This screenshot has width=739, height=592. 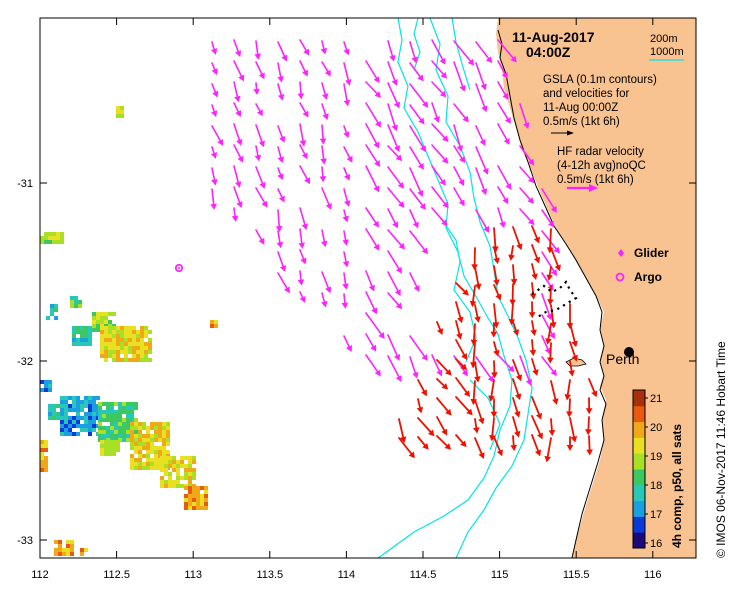 I want to click on hf-legend-line: HF radar velocity, so click(x=600, y=152).